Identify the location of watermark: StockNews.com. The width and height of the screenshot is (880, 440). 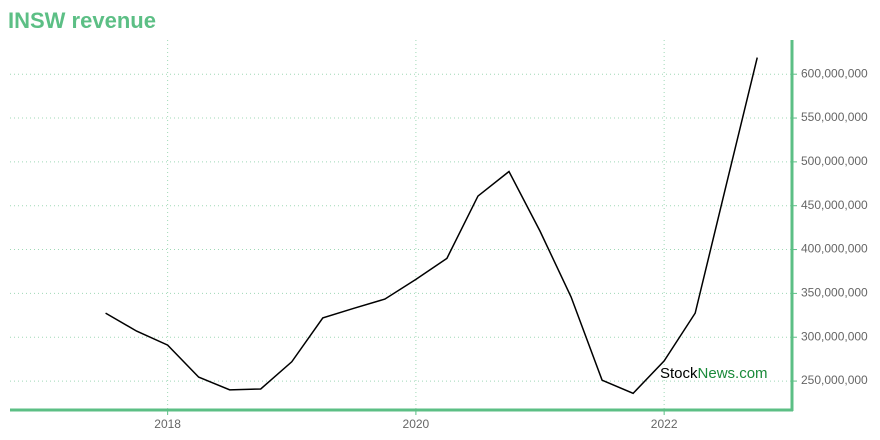
(714, 373).